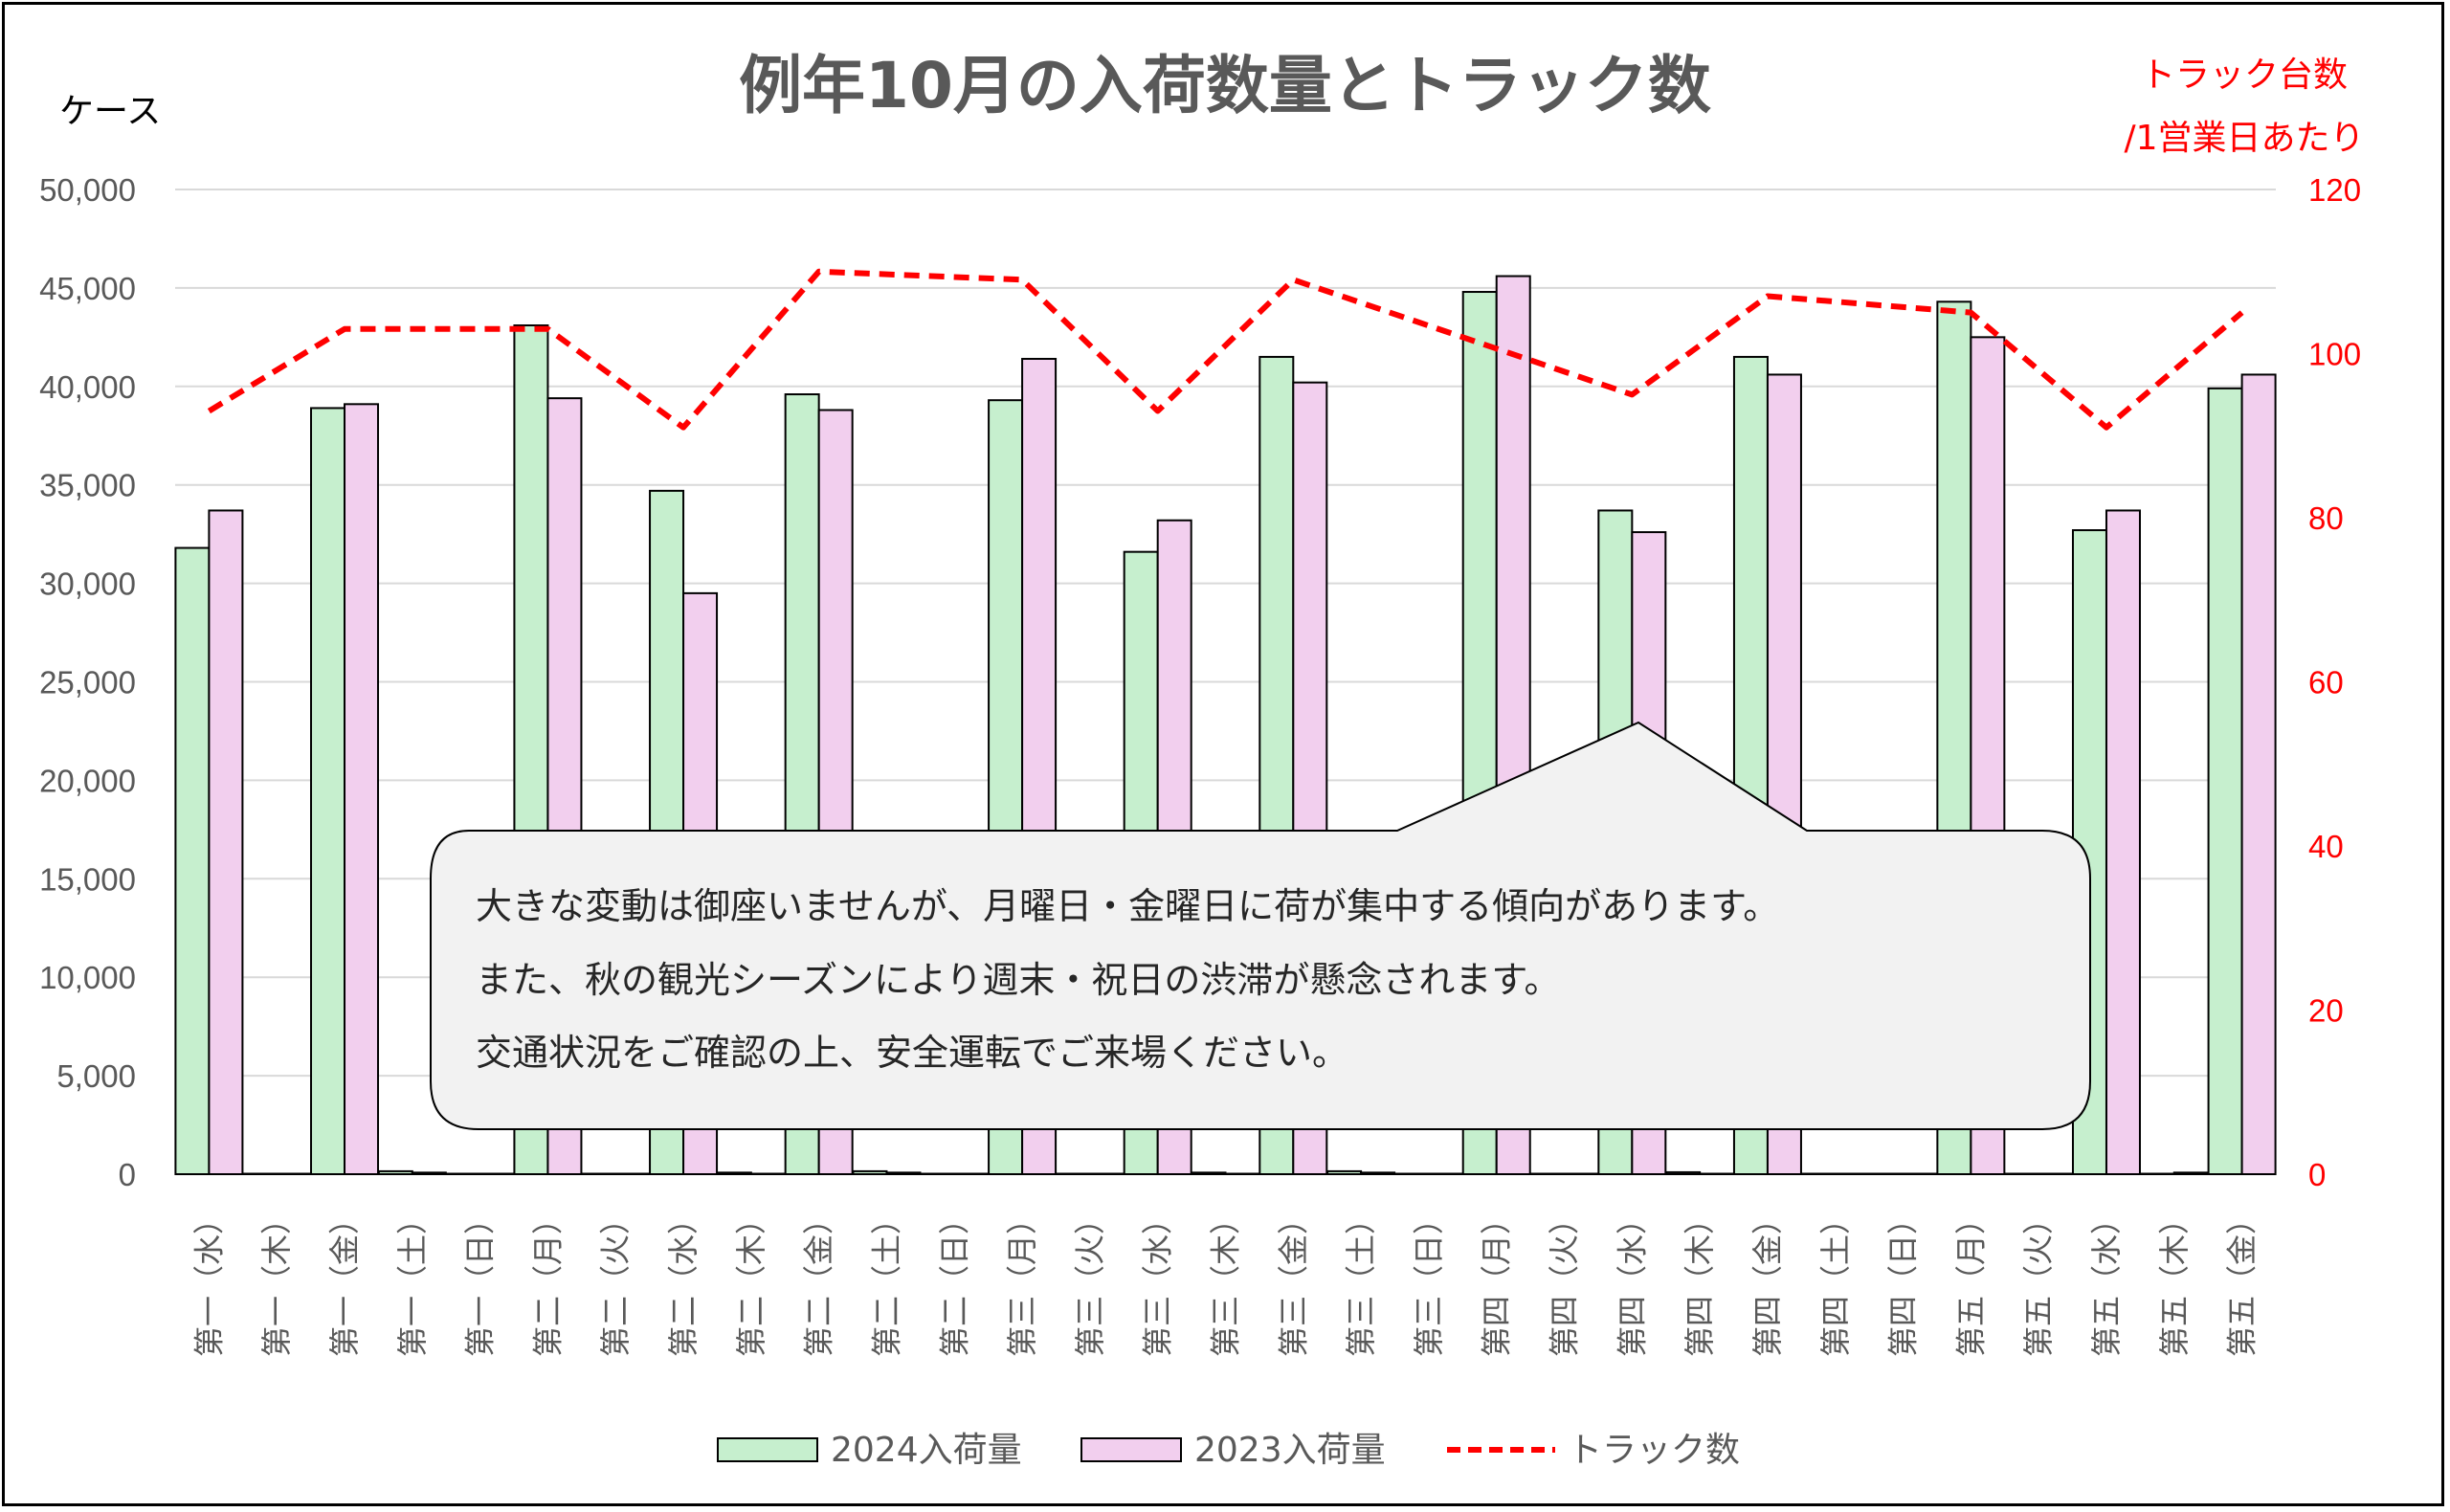  I want to click on y-tick-label: 10,000, so click(87, 977).